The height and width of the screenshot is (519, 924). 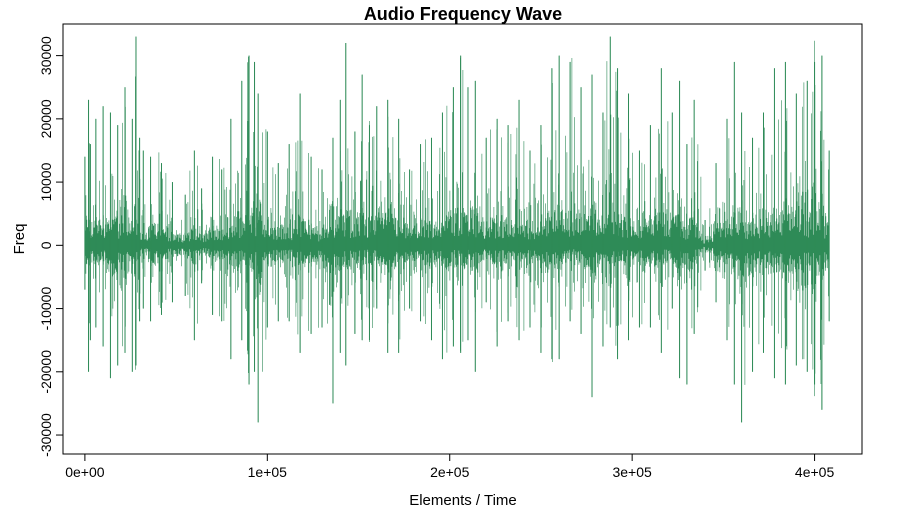 What do you see at coordinates (815, 472) in the screenshot?
I see `x-tick-label: 4e+05` at bounding box center [815, 472].